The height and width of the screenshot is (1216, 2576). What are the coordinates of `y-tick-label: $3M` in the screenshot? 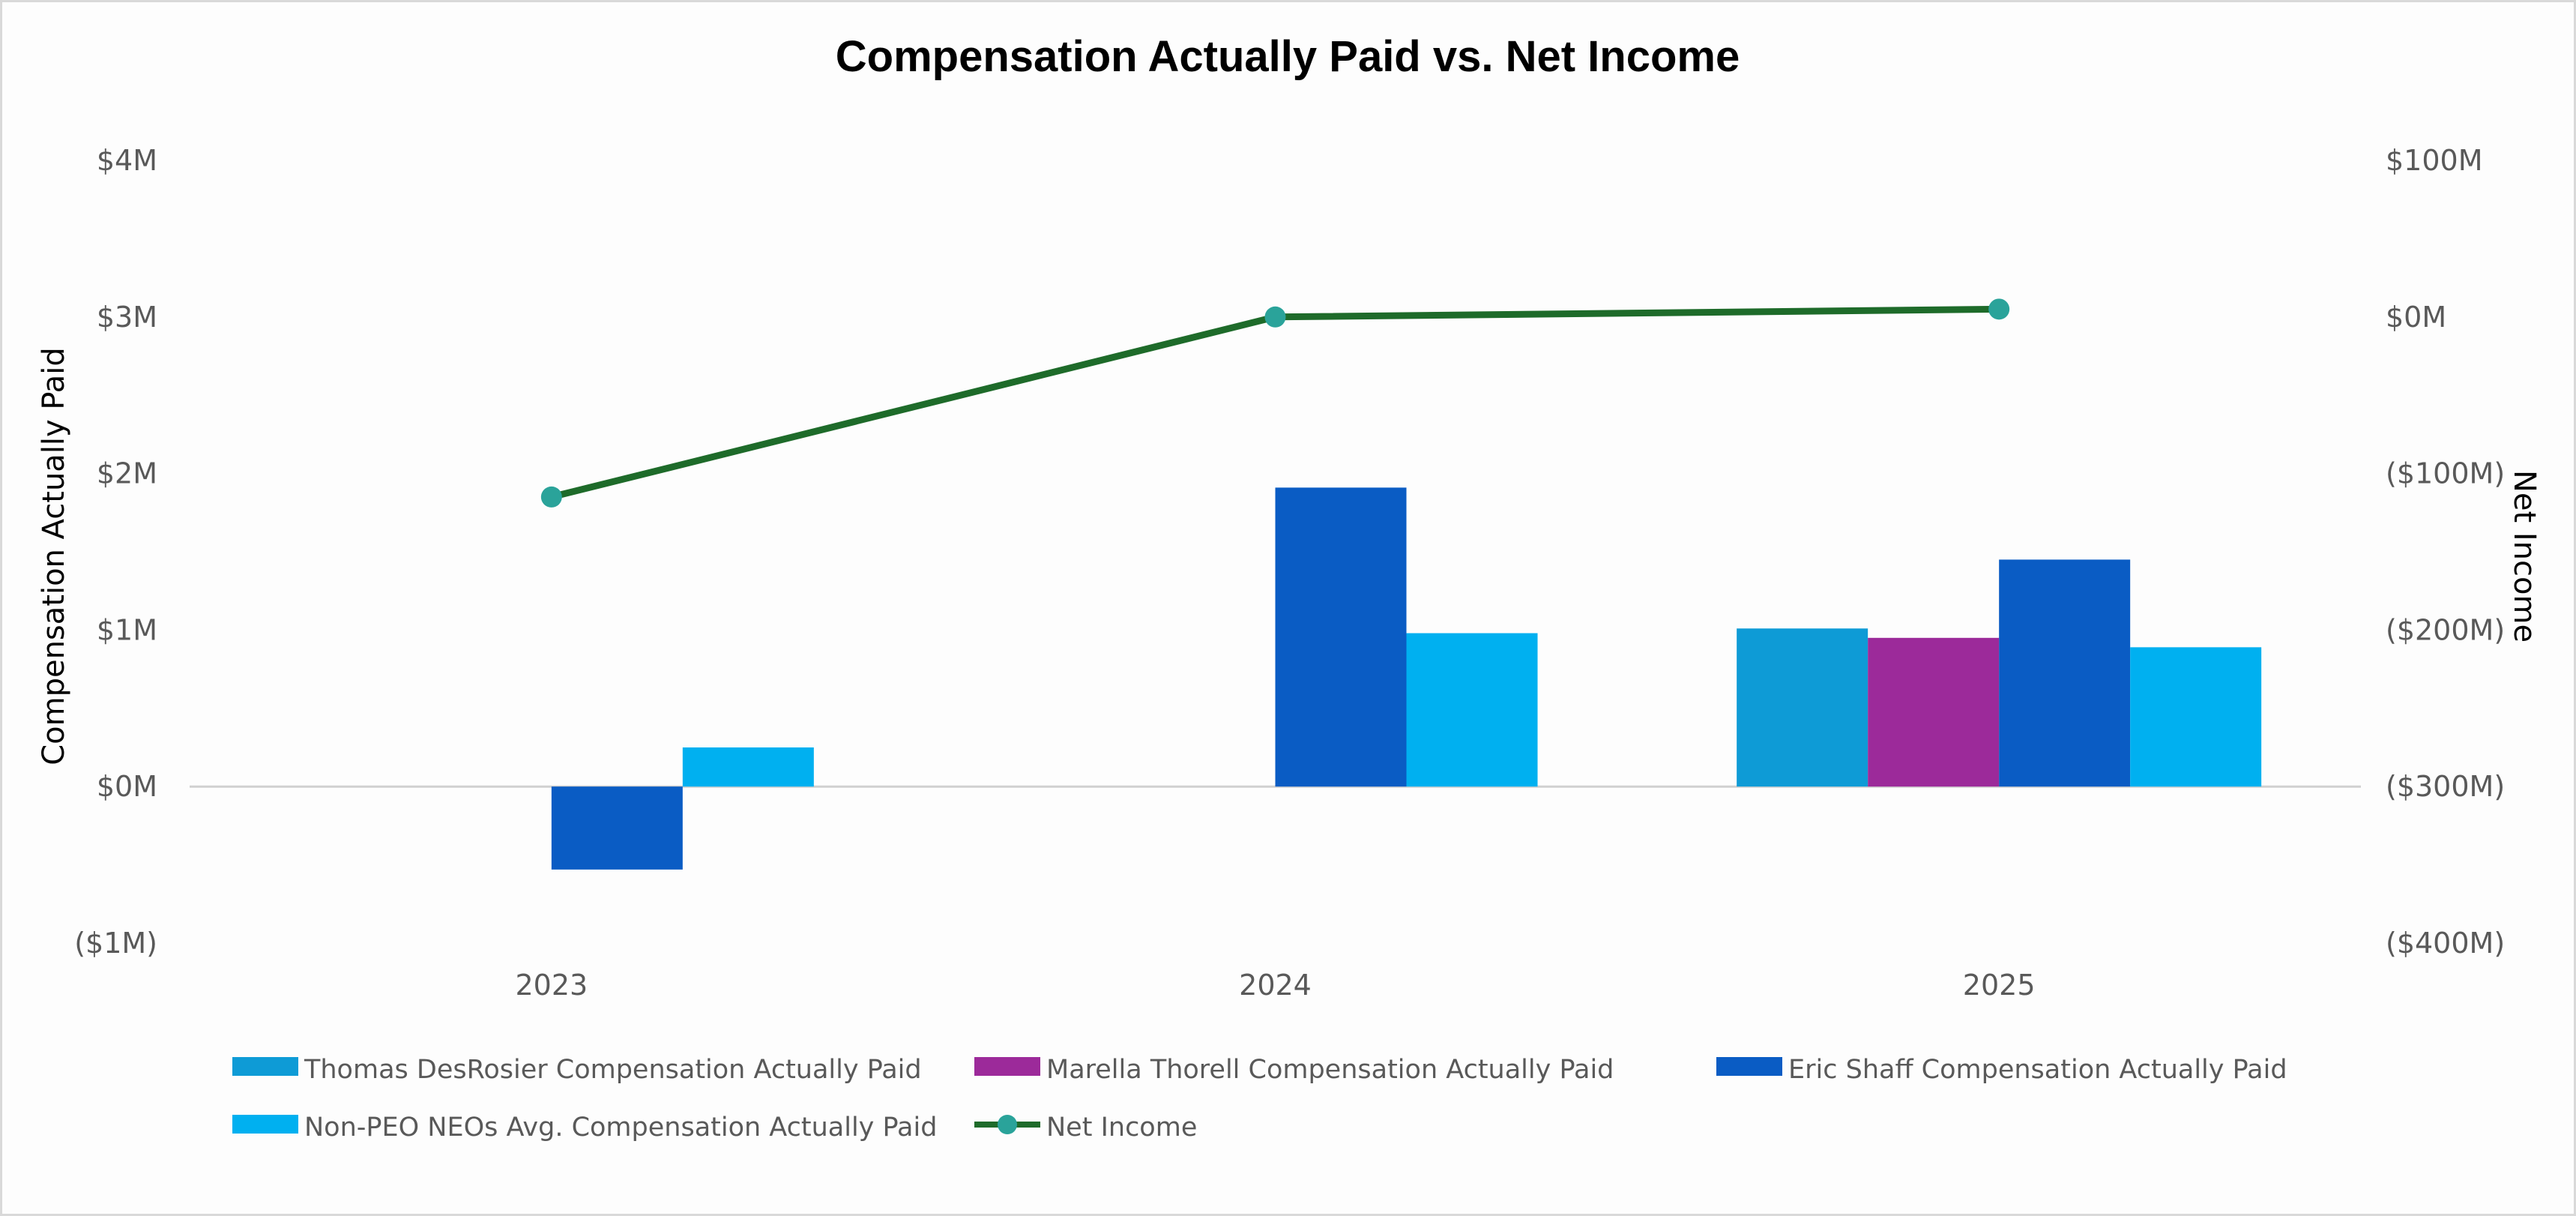 It's located at (127, 317).